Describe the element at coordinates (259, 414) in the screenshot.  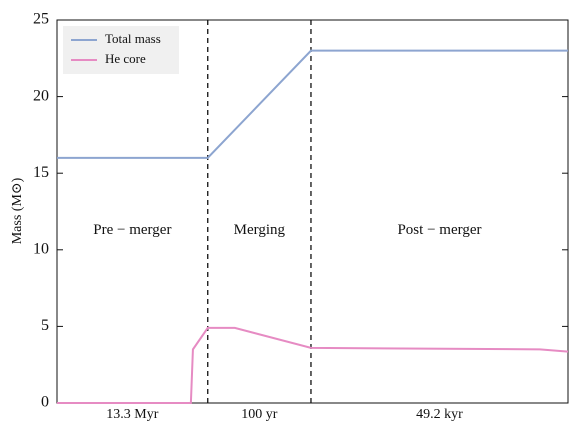
I see `x-phase-label: 100 yr` at that location.